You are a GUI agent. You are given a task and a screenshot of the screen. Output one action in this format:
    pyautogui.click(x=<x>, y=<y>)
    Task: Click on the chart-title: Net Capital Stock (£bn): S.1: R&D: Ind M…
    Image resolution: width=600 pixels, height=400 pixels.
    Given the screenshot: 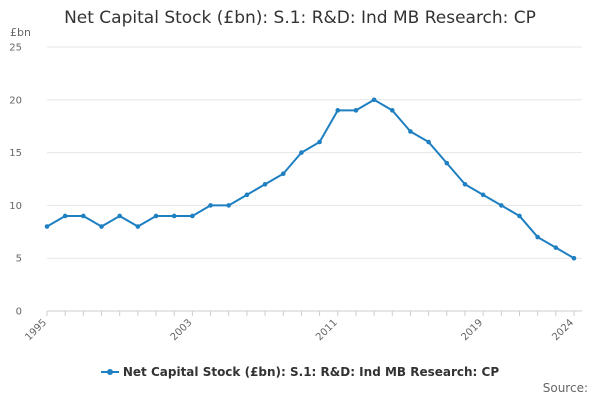 What is the action you would take?
    pyautogui.click(x=300, y=18)
    